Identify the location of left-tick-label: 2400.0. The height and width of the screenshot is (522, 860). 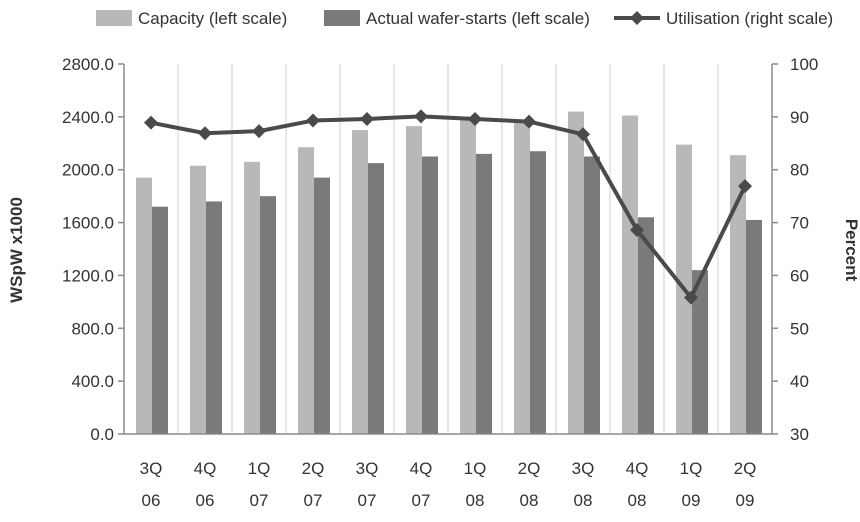
(88, 117).